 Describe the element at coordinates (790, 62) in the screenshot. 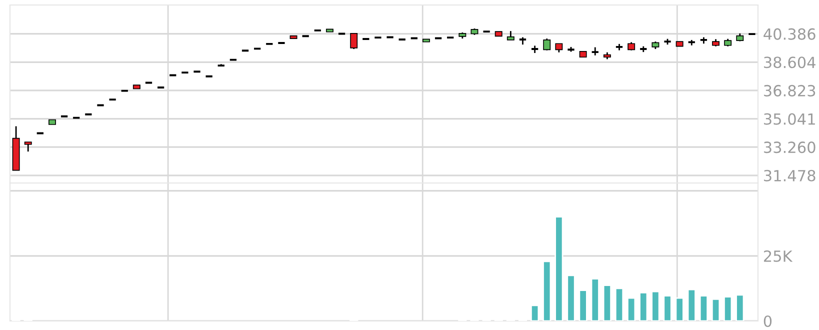

I see `y-tick-label: 38.604` at that location.